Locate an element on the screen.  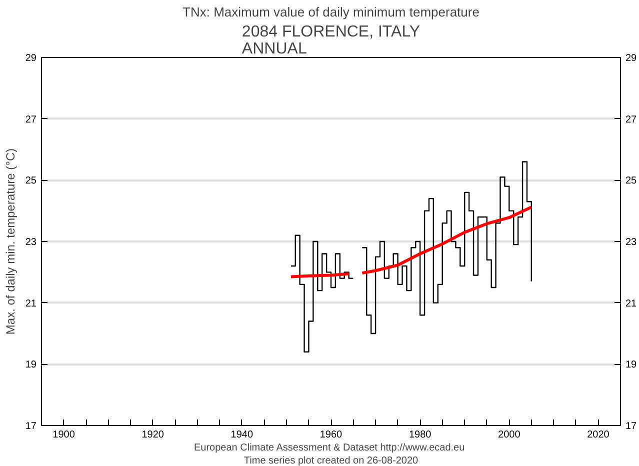
x-tick-label: 2020 is located at coordinates (598, 435).